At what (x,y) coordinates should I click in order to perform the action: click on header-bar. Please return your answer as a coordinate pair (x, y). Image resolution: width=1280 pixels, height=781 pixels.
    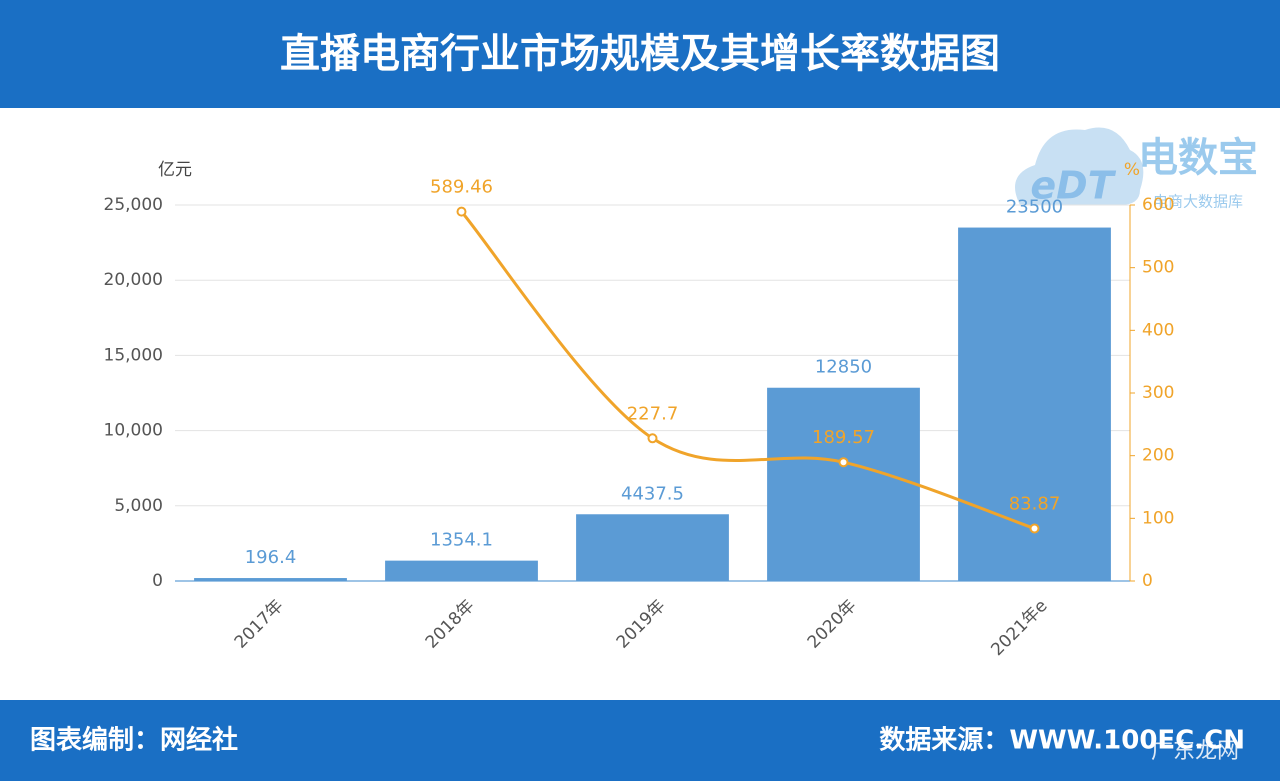
    Looking at the image, I should click on (640, 54).